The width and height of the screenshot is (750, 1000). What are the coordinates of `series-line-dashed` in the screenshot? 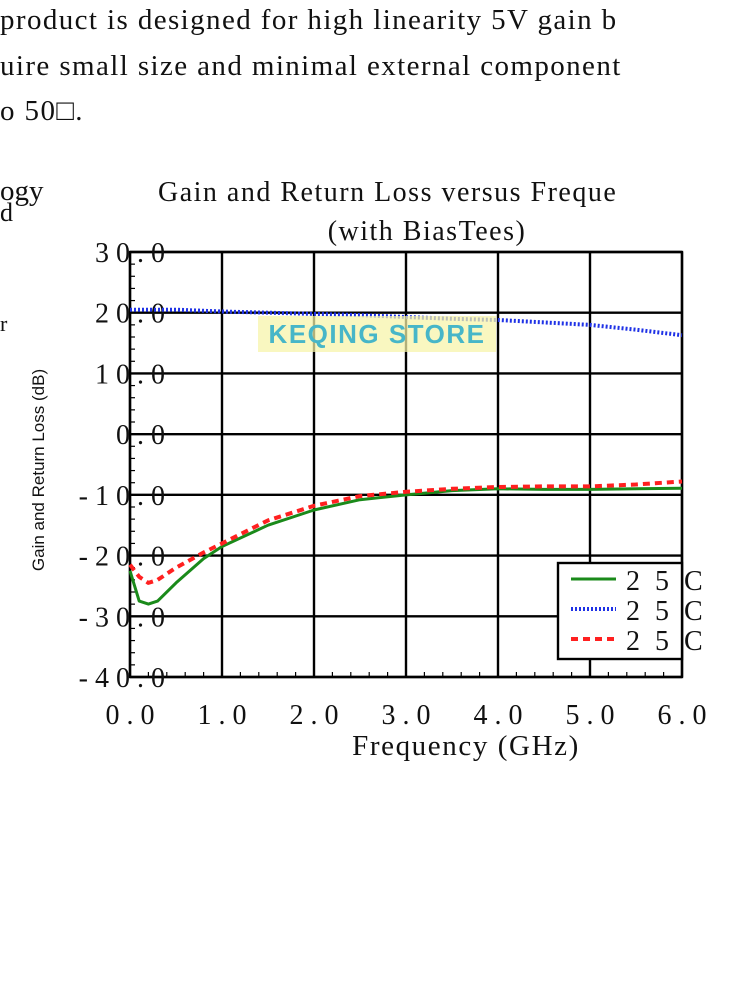 It's located at (405, 532).